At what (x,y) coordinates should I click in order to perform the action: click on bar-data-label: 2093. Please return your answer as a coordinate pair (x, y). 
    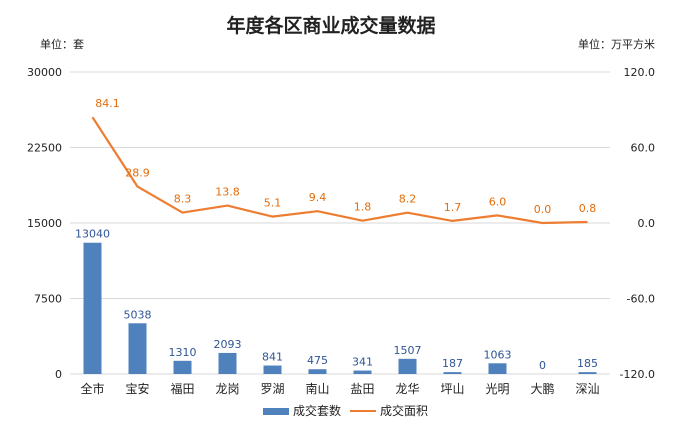
    Looking at the image, I should click on (228, 344).